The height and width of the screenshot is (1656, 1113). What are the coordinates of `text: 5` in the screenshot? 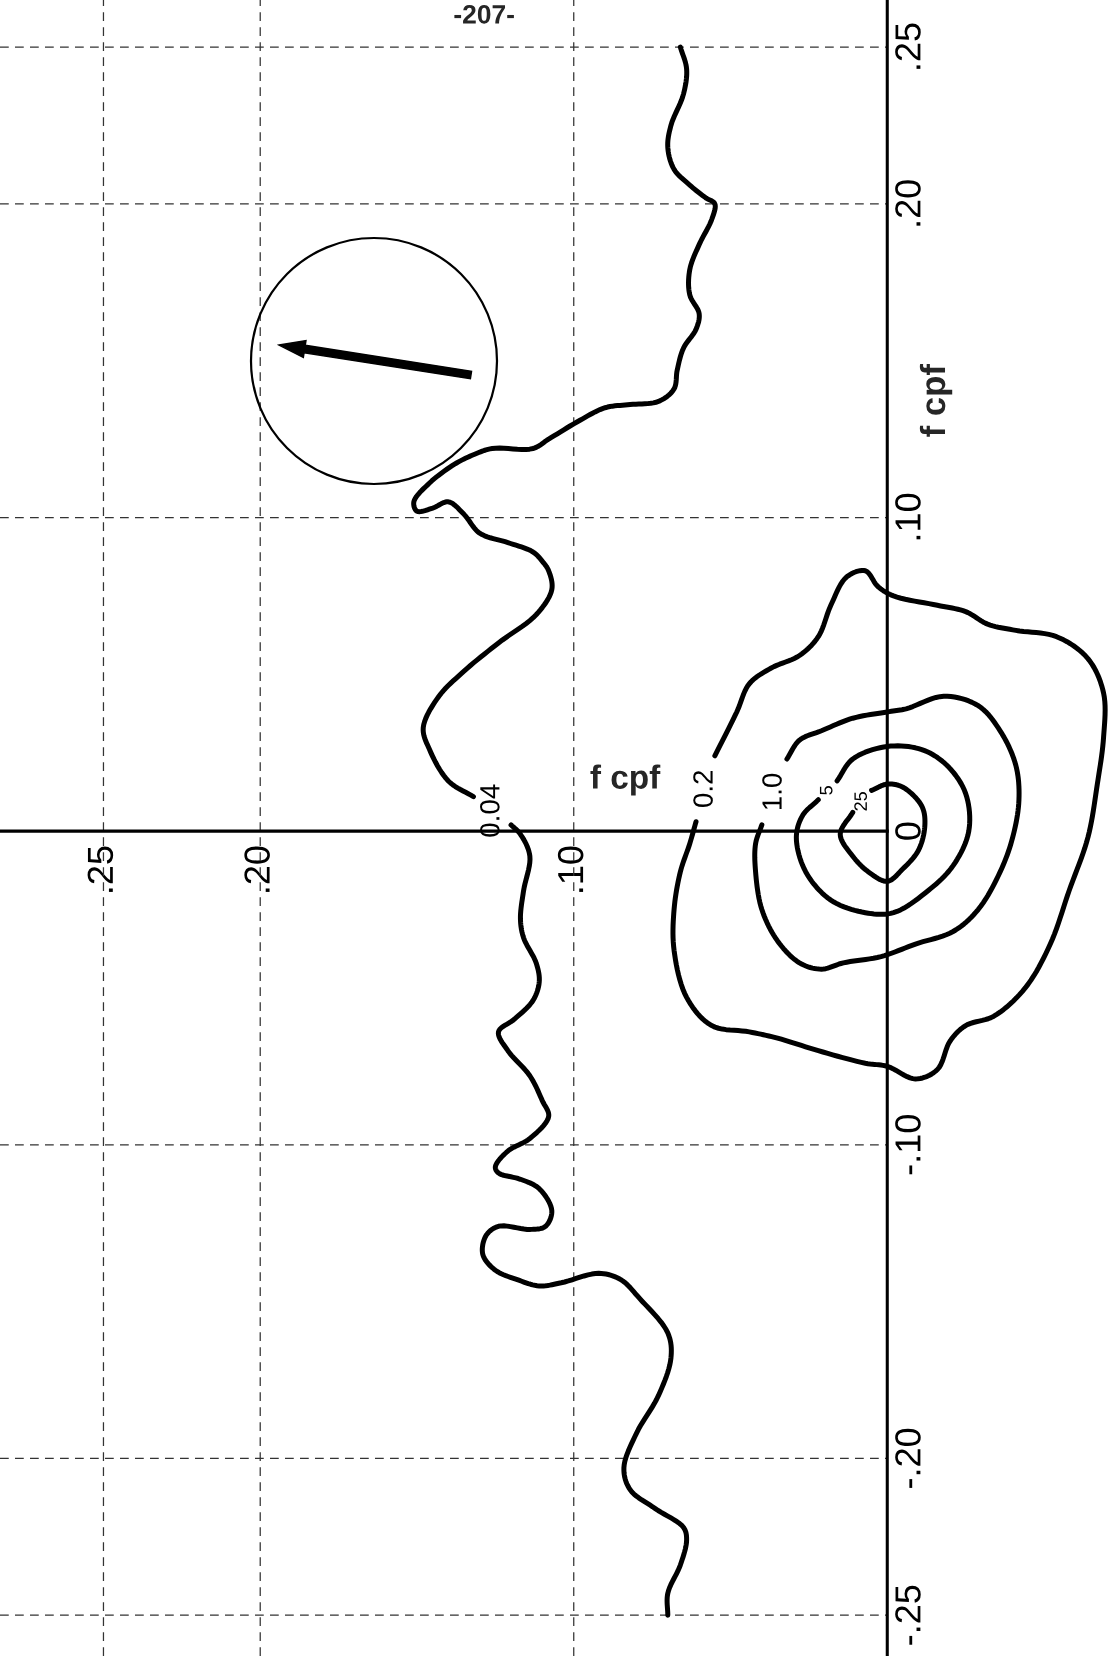 It's located at (826, 790).